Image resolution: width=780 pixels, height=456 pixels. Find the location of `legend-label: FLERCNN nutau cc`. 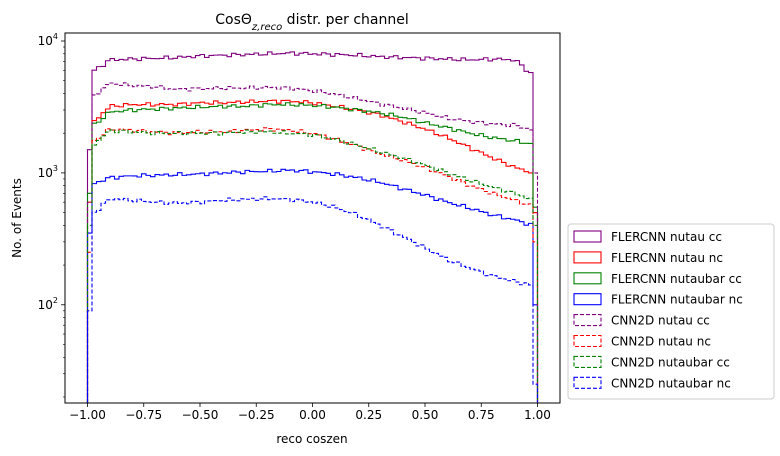

legend-label: FLERCNN nutau cc is located at coordinates (666, 237).